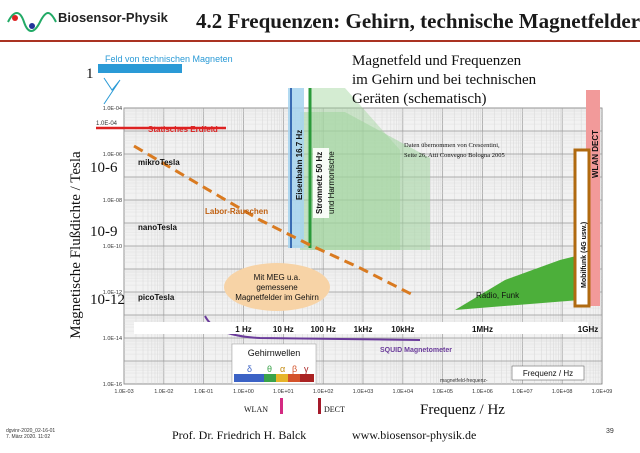  What do you see at coordinates (270, 378) in the screenshot?
I see `wave-theta` at bounding box center [270, 378].